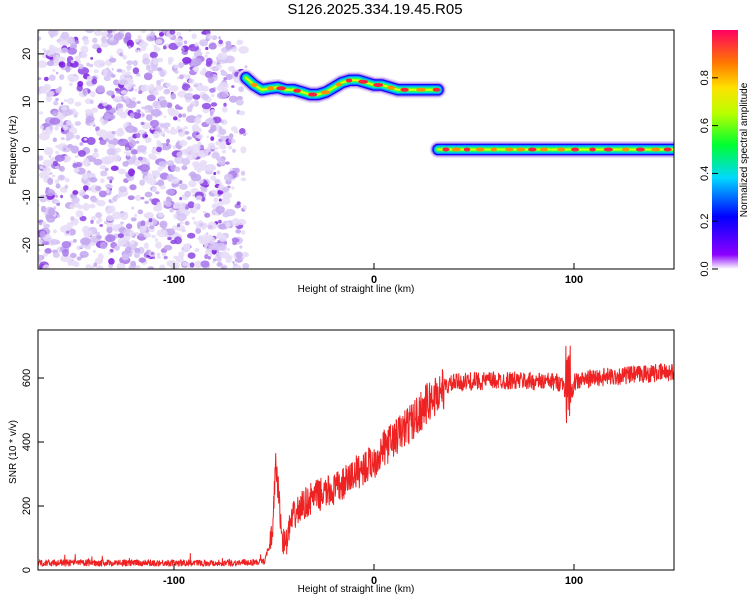 The width and height of the screenshot is (750, 600). I want to click on snr-x-label: Height of straight line (km), so click(356, 589).